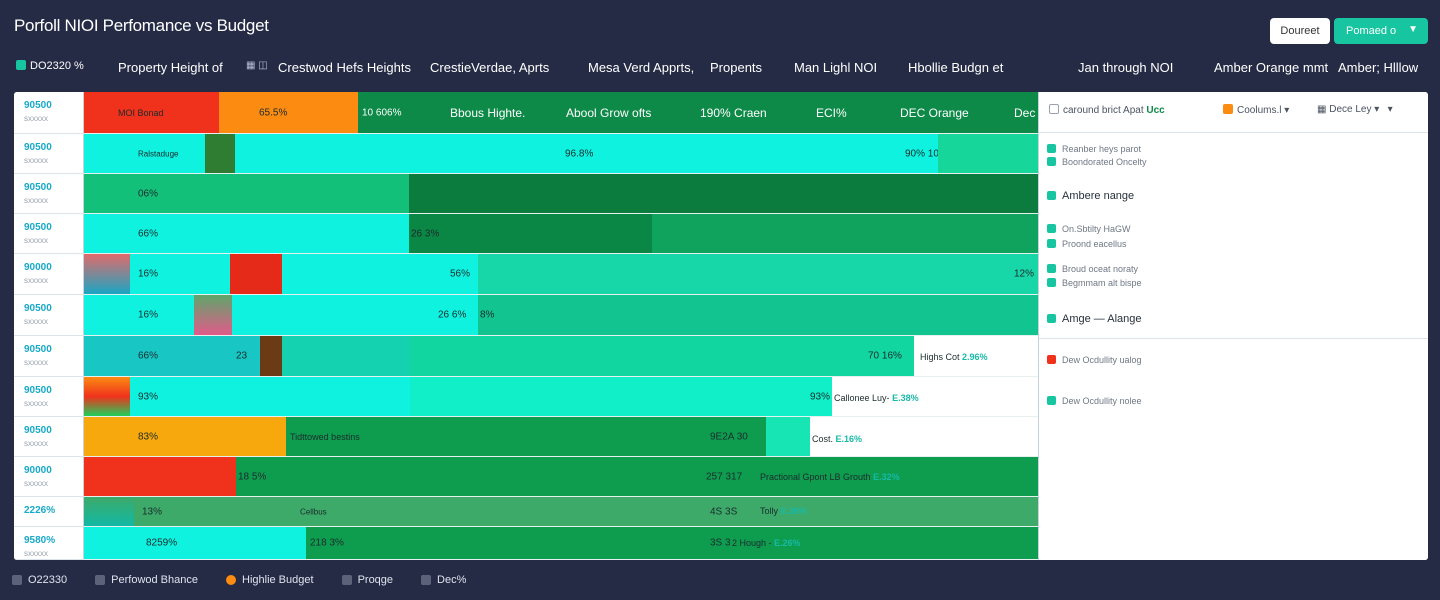 Image resolution: width=1440 pixels, height=600 pixels. Describe the element at coordinates (170, 67) in the screenshot. I see `column-header: Property Height of` at that location.